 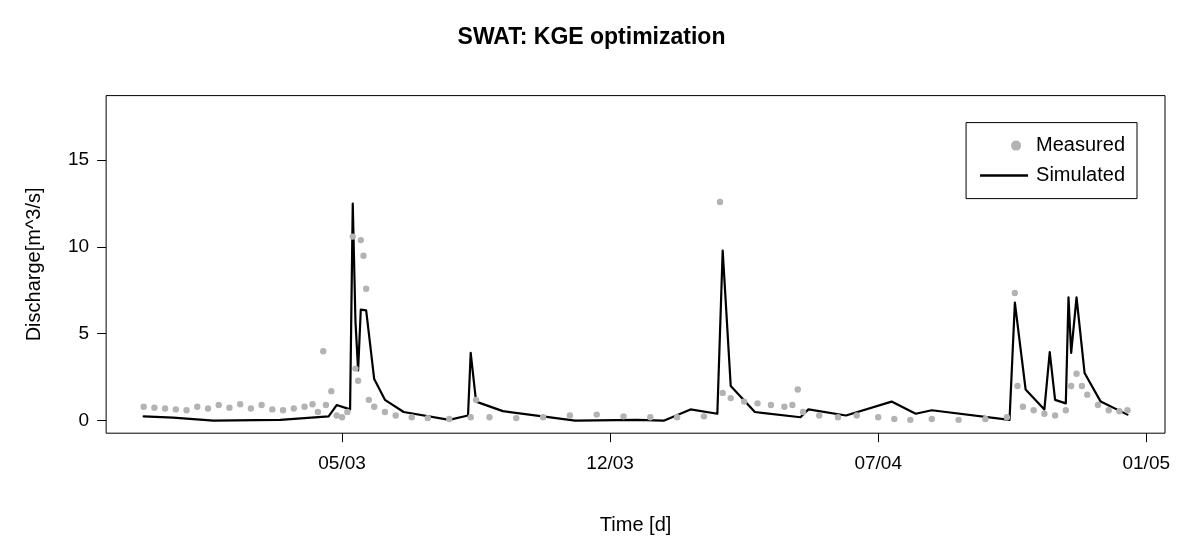 I want to click on x-axis-title: Time [d], so click(x=635, y=523).